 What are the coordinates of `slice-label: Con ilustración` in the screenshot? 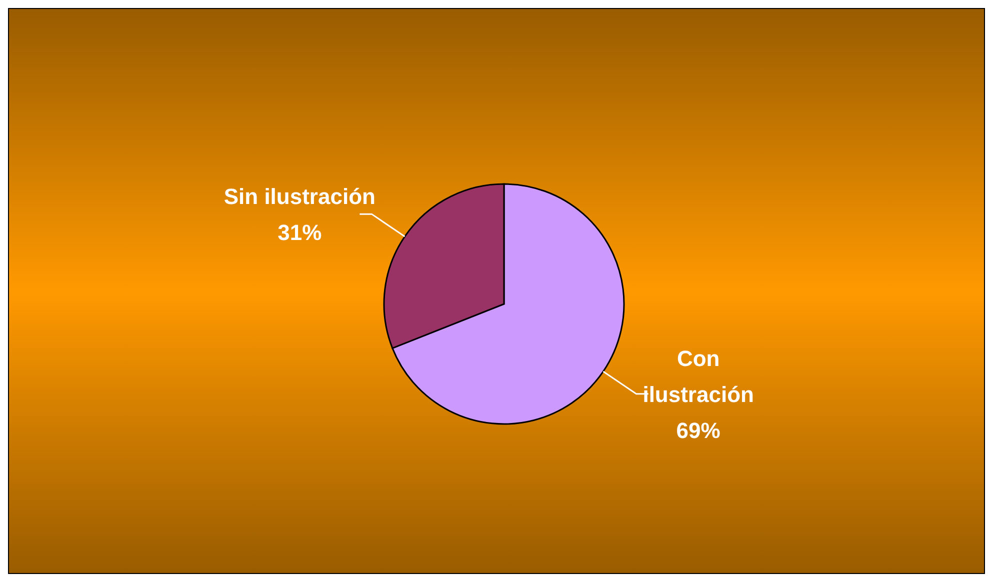 It's located at (698, 376).